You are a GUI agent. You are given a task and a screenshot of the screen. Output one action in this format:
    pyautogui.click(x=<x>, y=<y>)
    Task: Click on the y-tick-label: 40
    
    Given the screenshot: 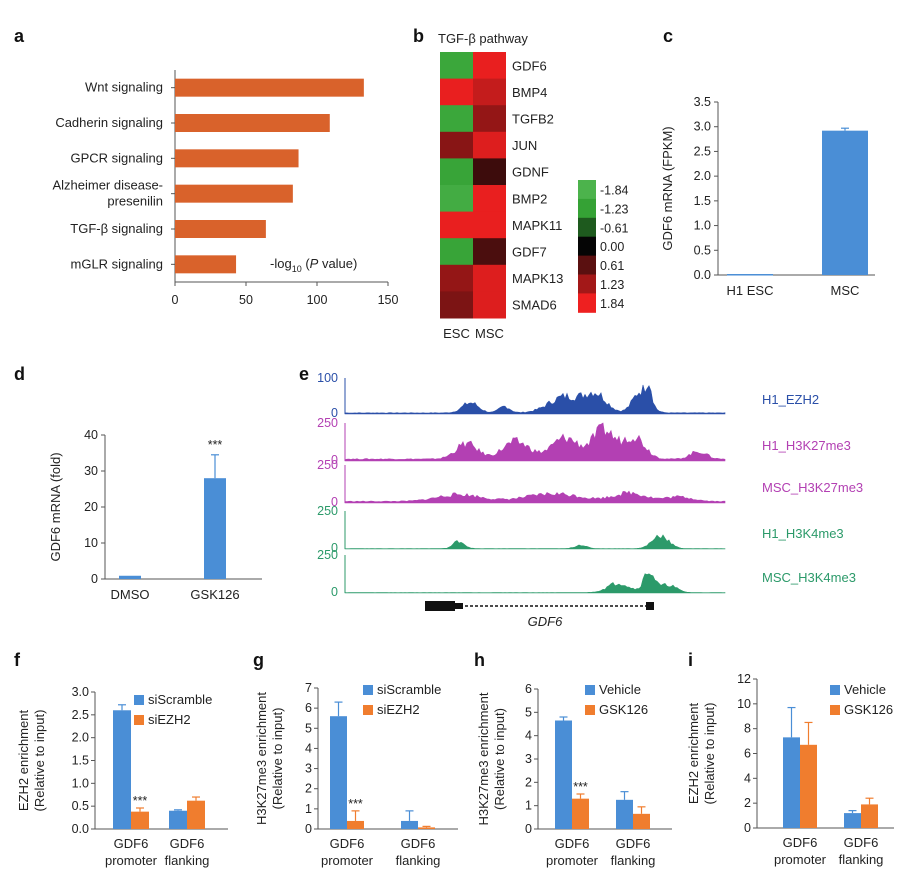 What is the action you would take?
    pyautogui.click(x=91, y=435)
    